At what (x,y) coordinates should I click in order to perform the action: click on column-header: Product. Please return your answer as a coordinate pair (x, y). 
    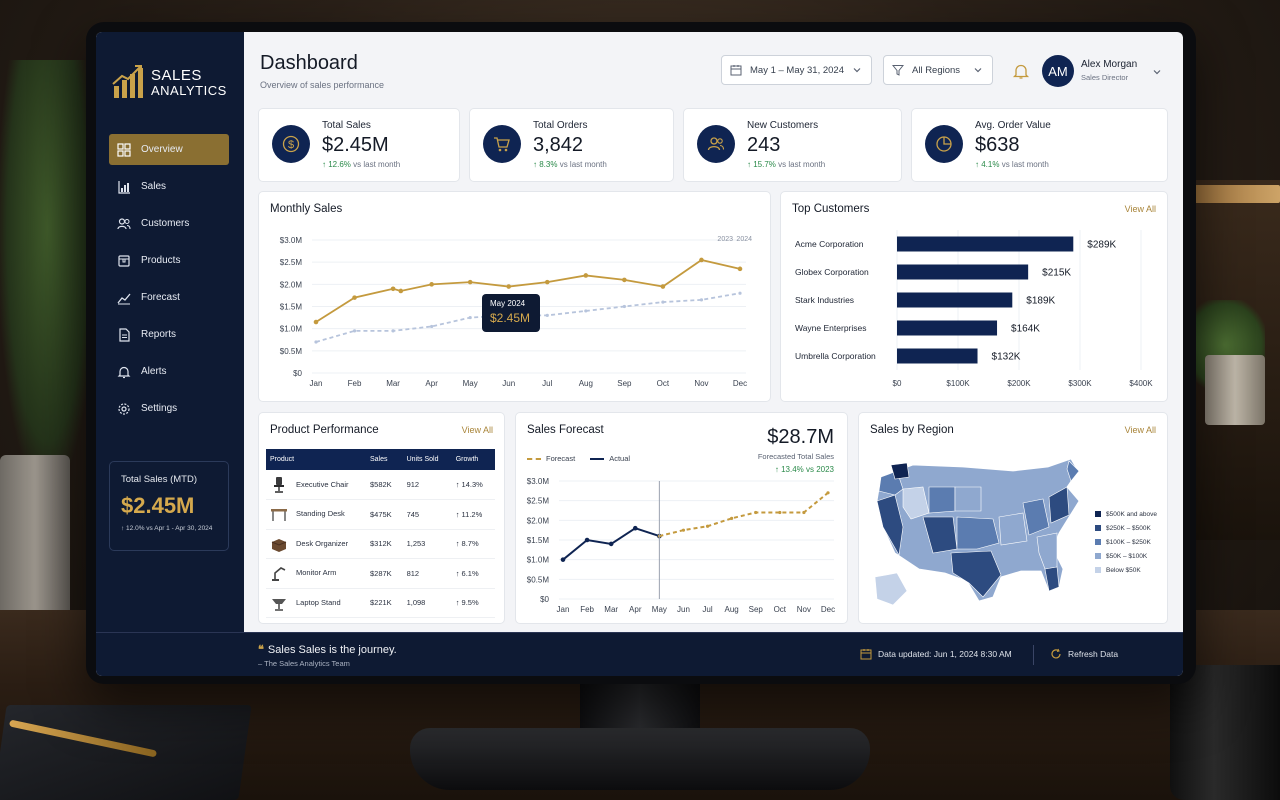
    Looking at the image, I should click on (316, 459).